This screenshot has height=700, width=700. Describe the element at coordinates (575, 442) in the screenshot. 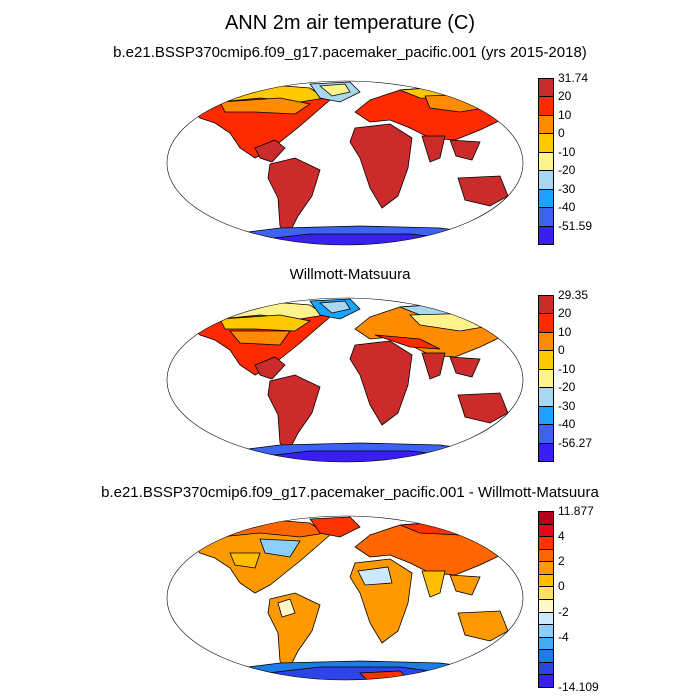

I see `colorbar-label: -56.27` at that location.